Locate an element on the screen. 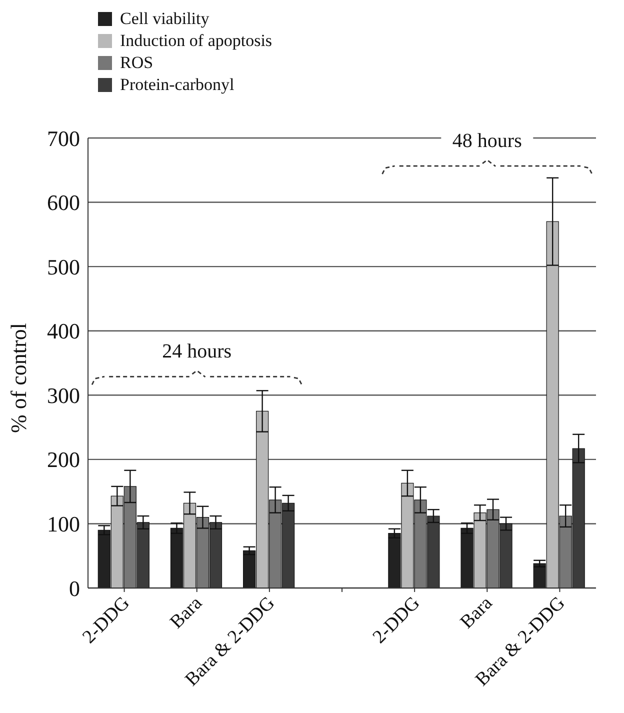 This screenshot has width=624, height=713. y-tick-label: 200 is located at coordinates (63, 459).